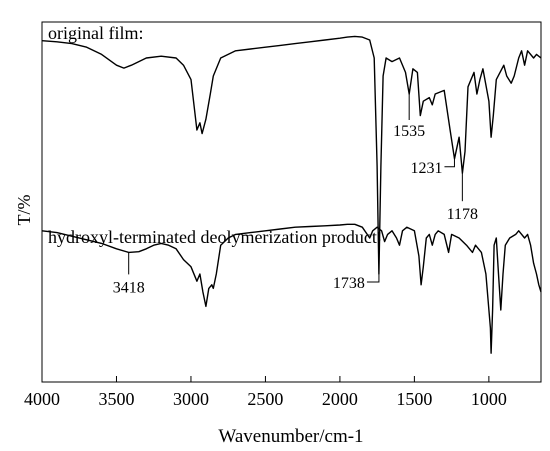 This screenshot has height=451, width=550. What do you see at coordinates (340, 399) in the screenshot?
I see `x-tick-label: 2000` at bounding box center [340, 399].